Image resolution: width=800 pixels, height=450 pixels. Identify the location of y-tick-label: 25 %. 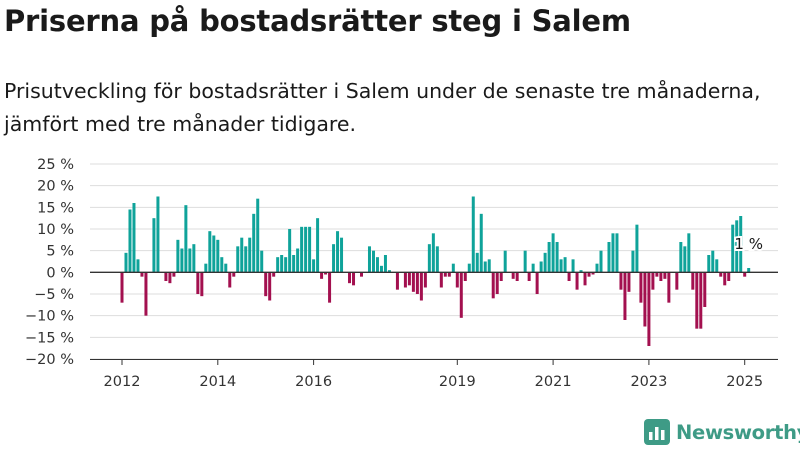
(55, 165).